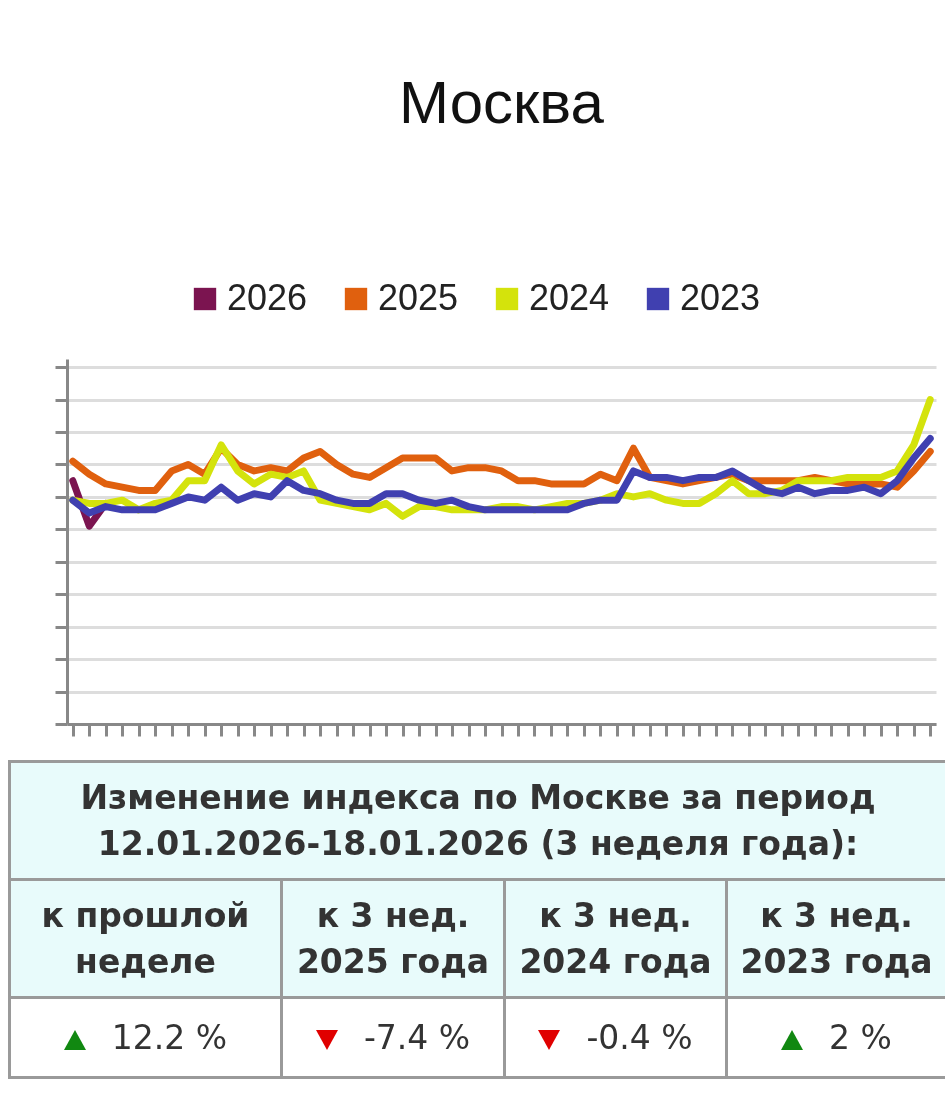 Image resolution: width=945 pixels, height=1094 pixels. What do you see at coordinates (615, 938) in the screenshot?
I see `text: к 3 нед. 2024 года` at bounding box center [615, 938].